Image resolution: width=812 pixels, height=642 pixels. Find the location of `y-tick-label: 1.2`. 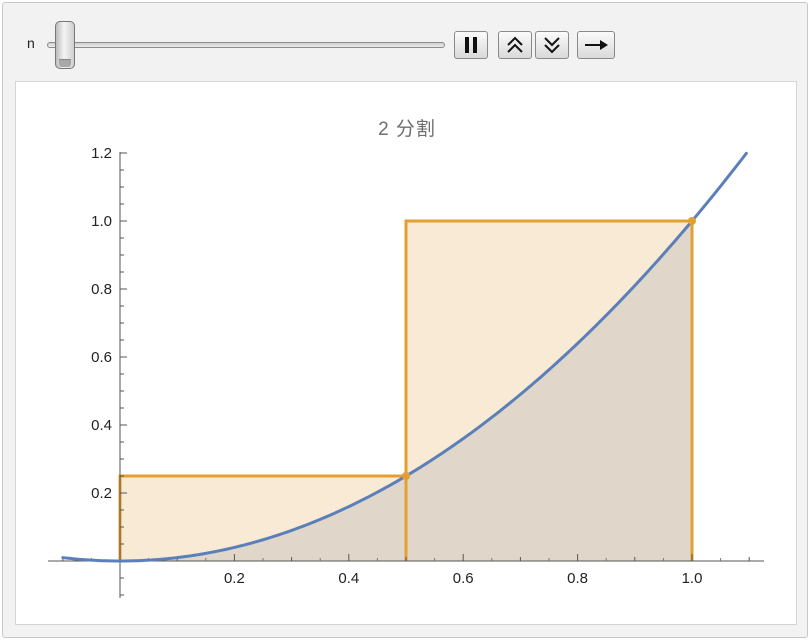

y-tick-label: 1.2 is located at coordinates (101, 153).